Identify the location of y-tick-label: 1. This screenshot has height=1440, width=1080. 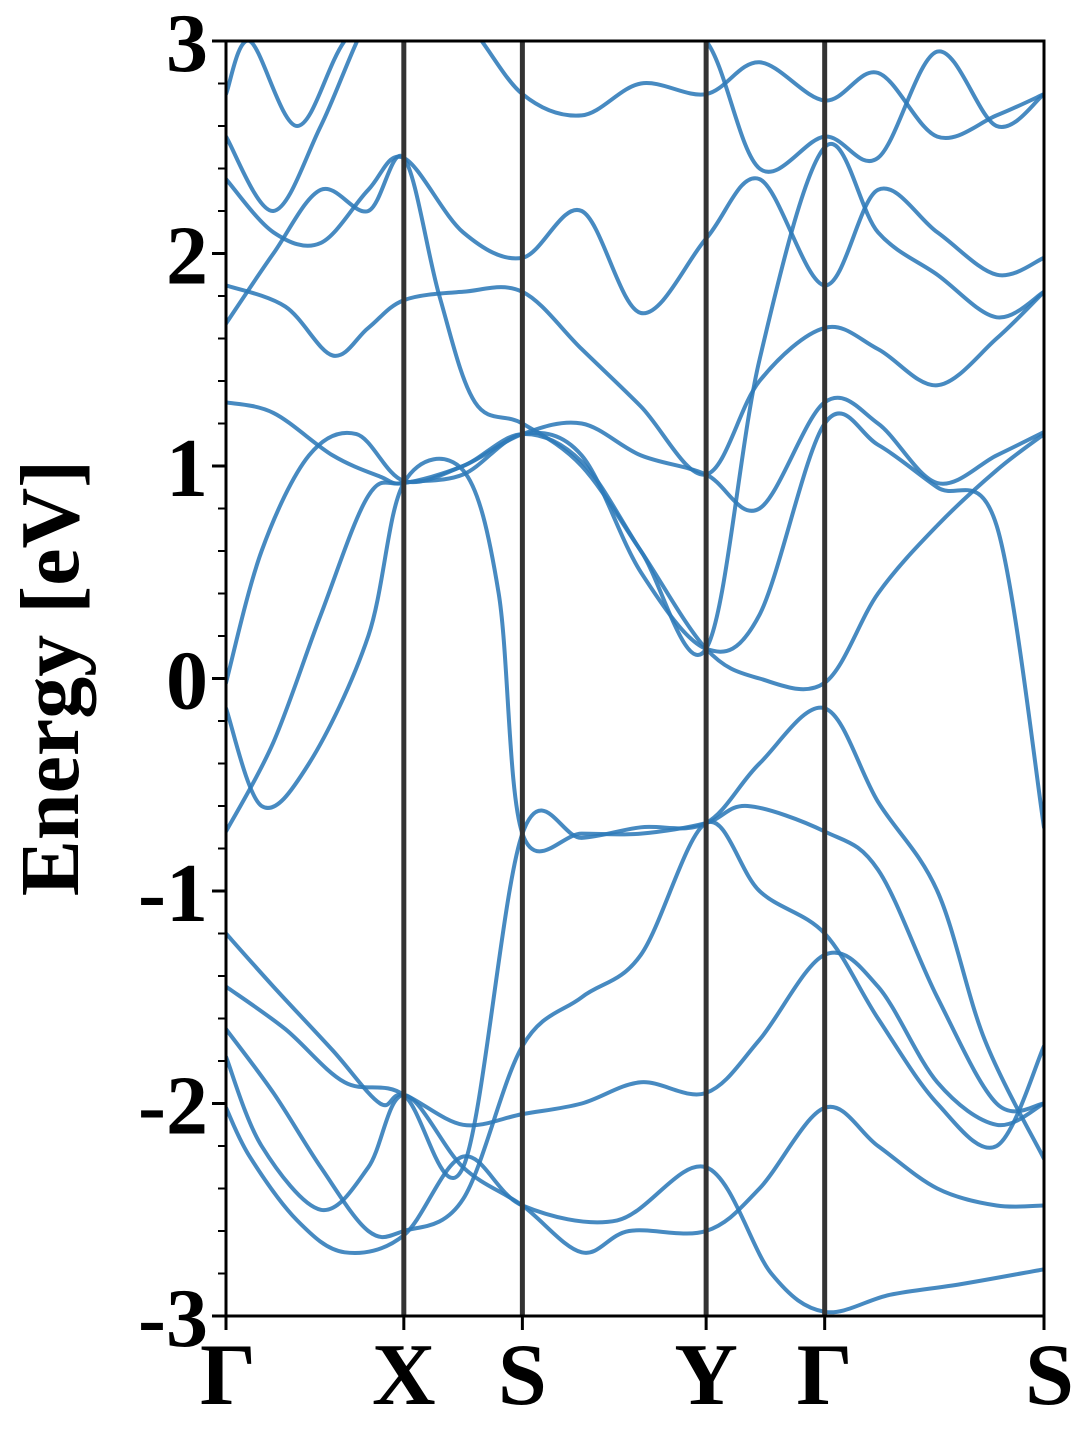
(187, 468).